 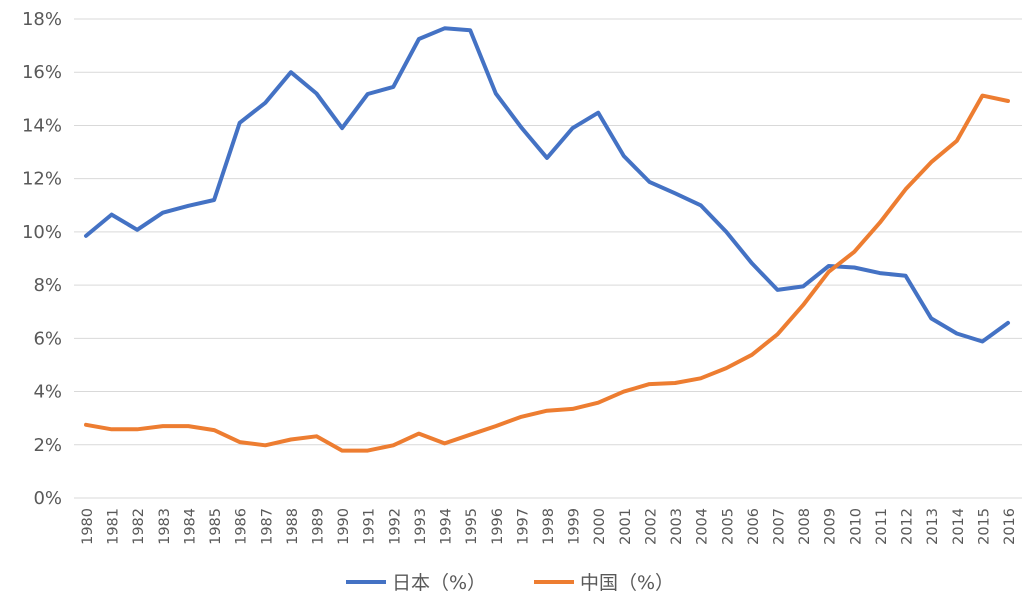 I want to click on x-tick-label: 1984, so click(x=190, y=526).